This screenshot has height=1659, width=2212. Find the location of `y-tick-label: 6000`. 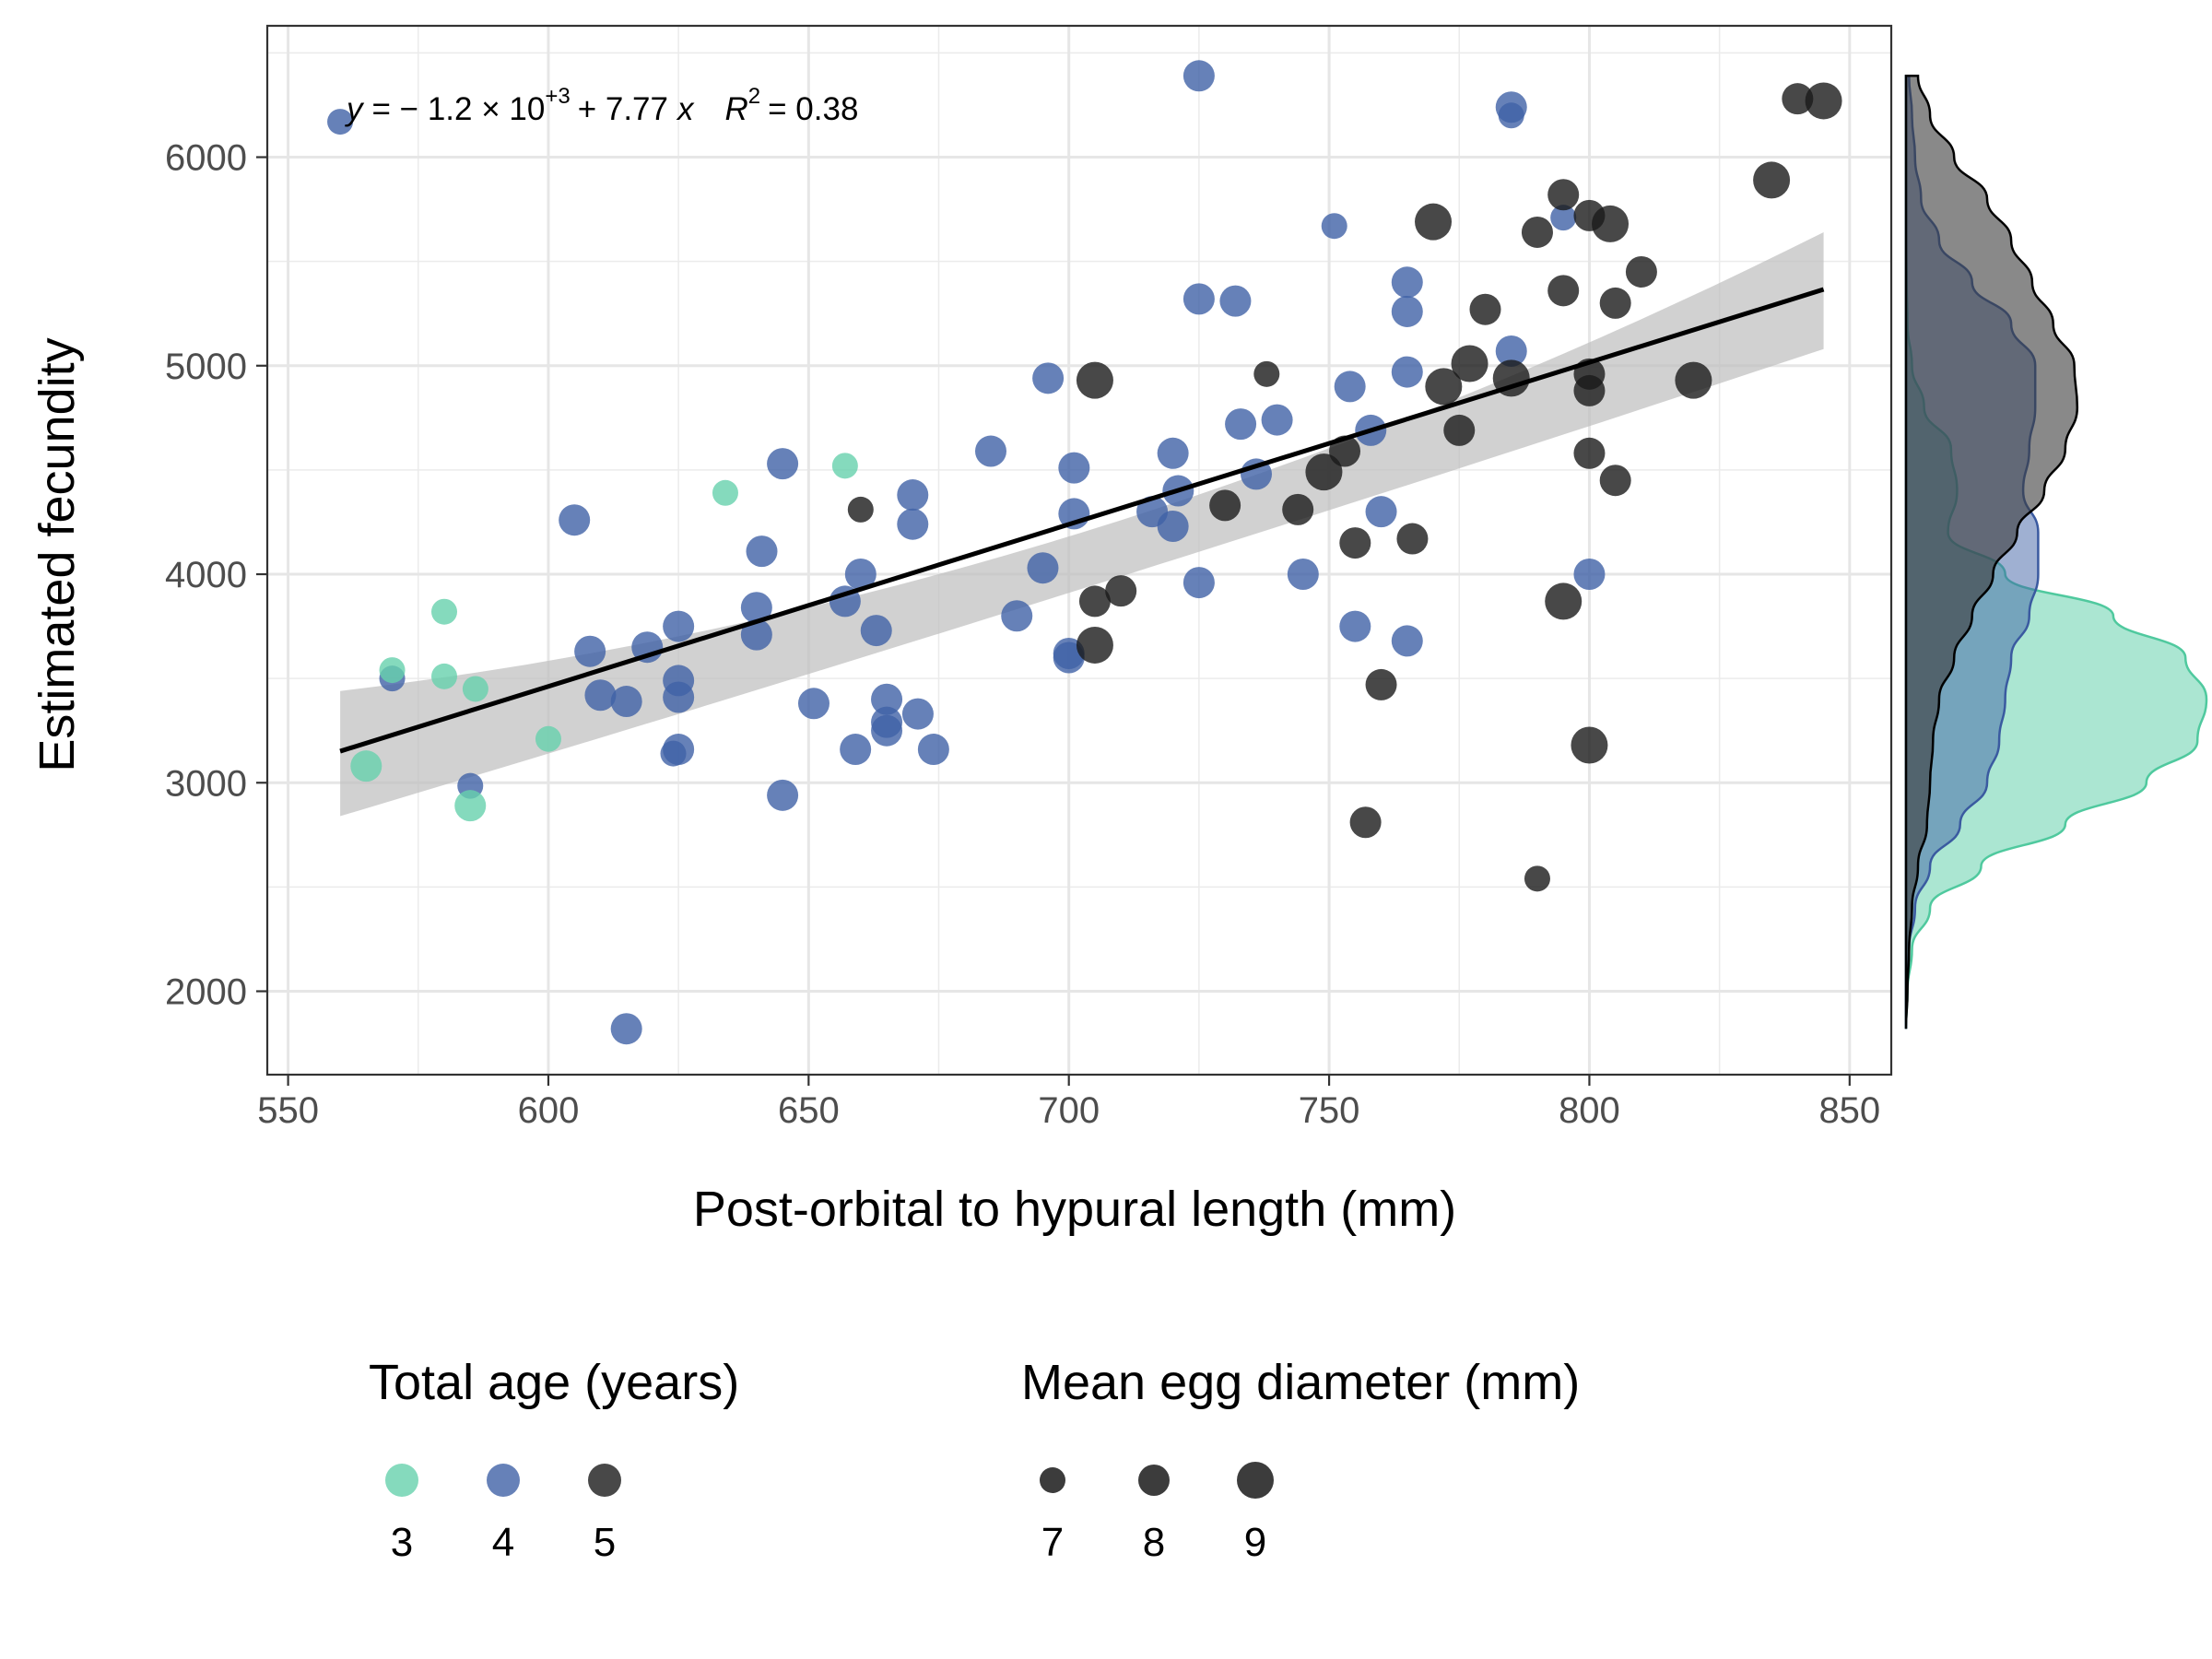

y-tick-label: 6000 is located at coordinates (206, 158).